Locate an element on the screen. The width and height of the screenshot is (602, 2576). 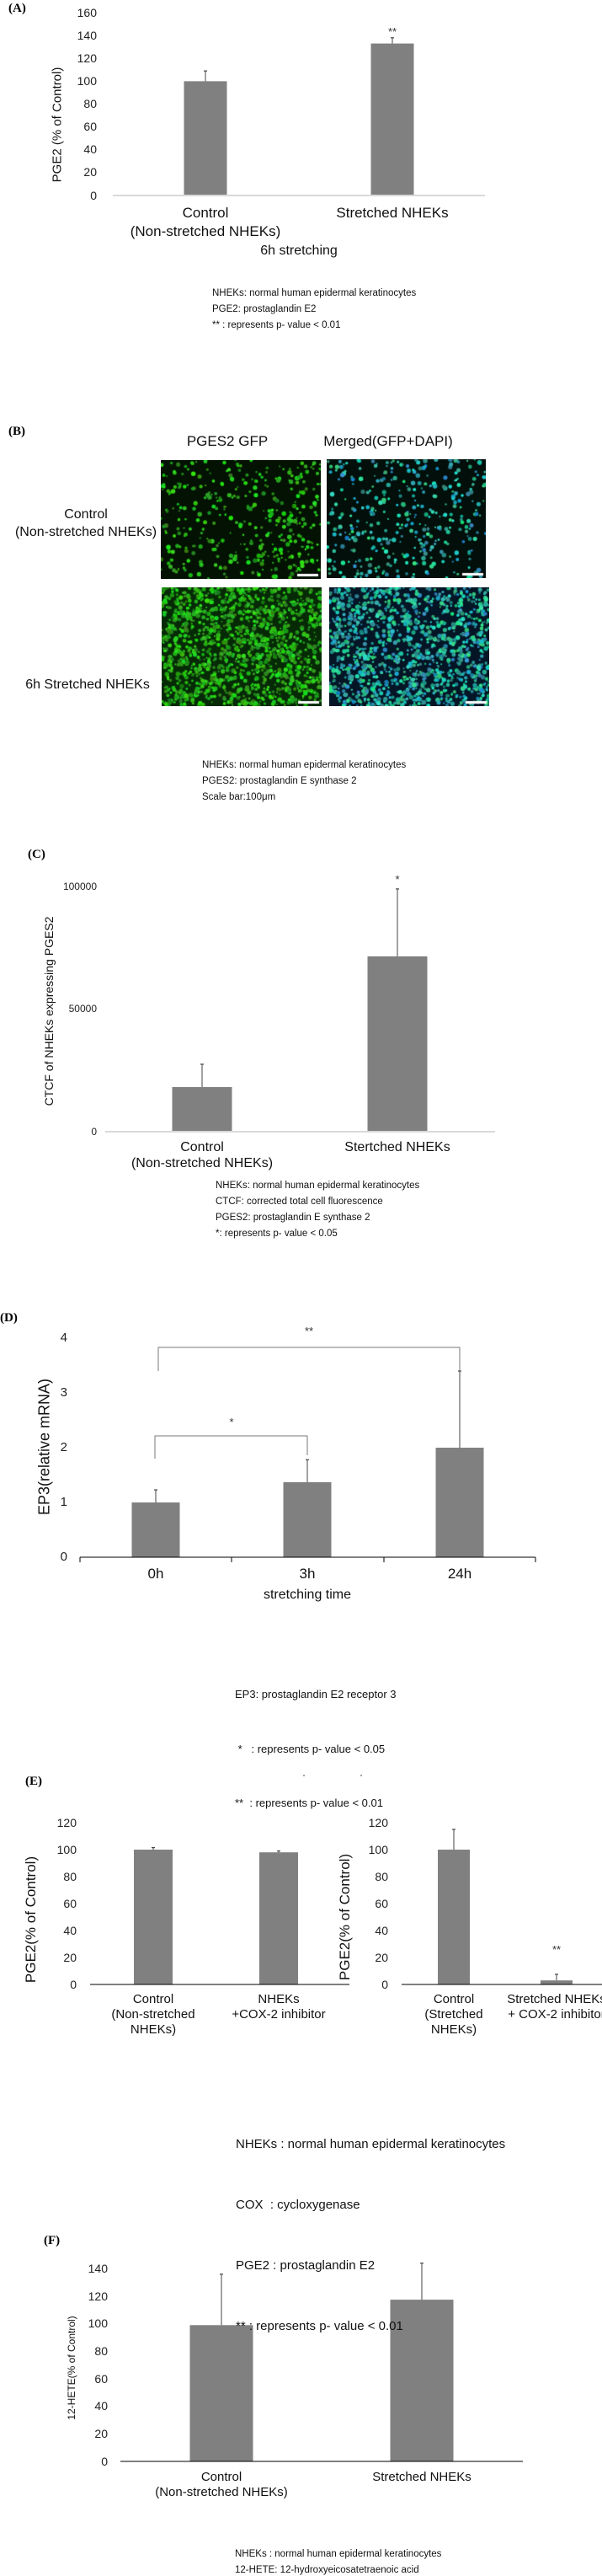
category-line: 0h is located at coordinates (155, 1574).